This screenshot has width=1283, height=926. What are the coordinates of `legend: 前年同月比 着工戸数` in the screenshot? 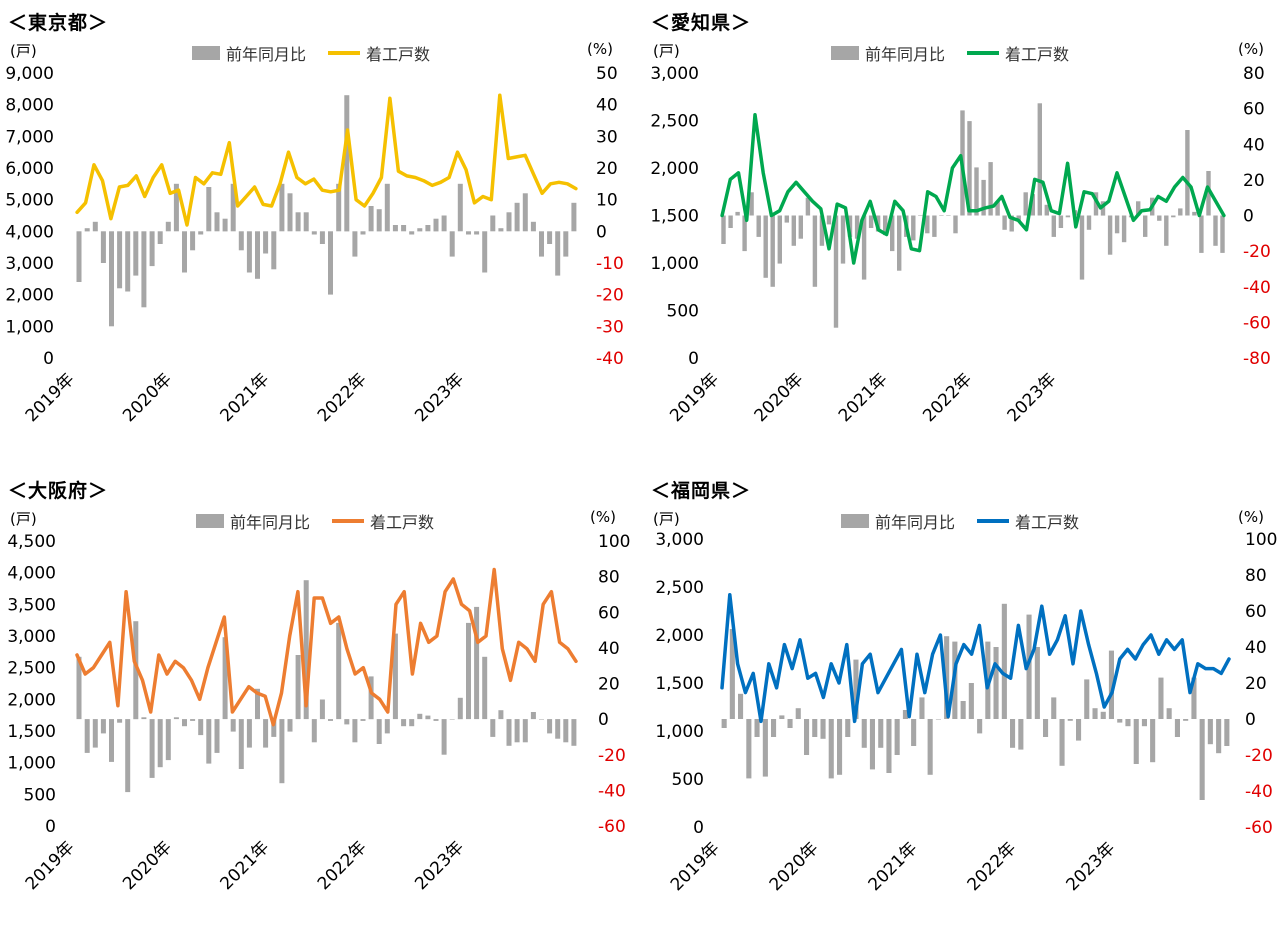 It's located at (315, 521).